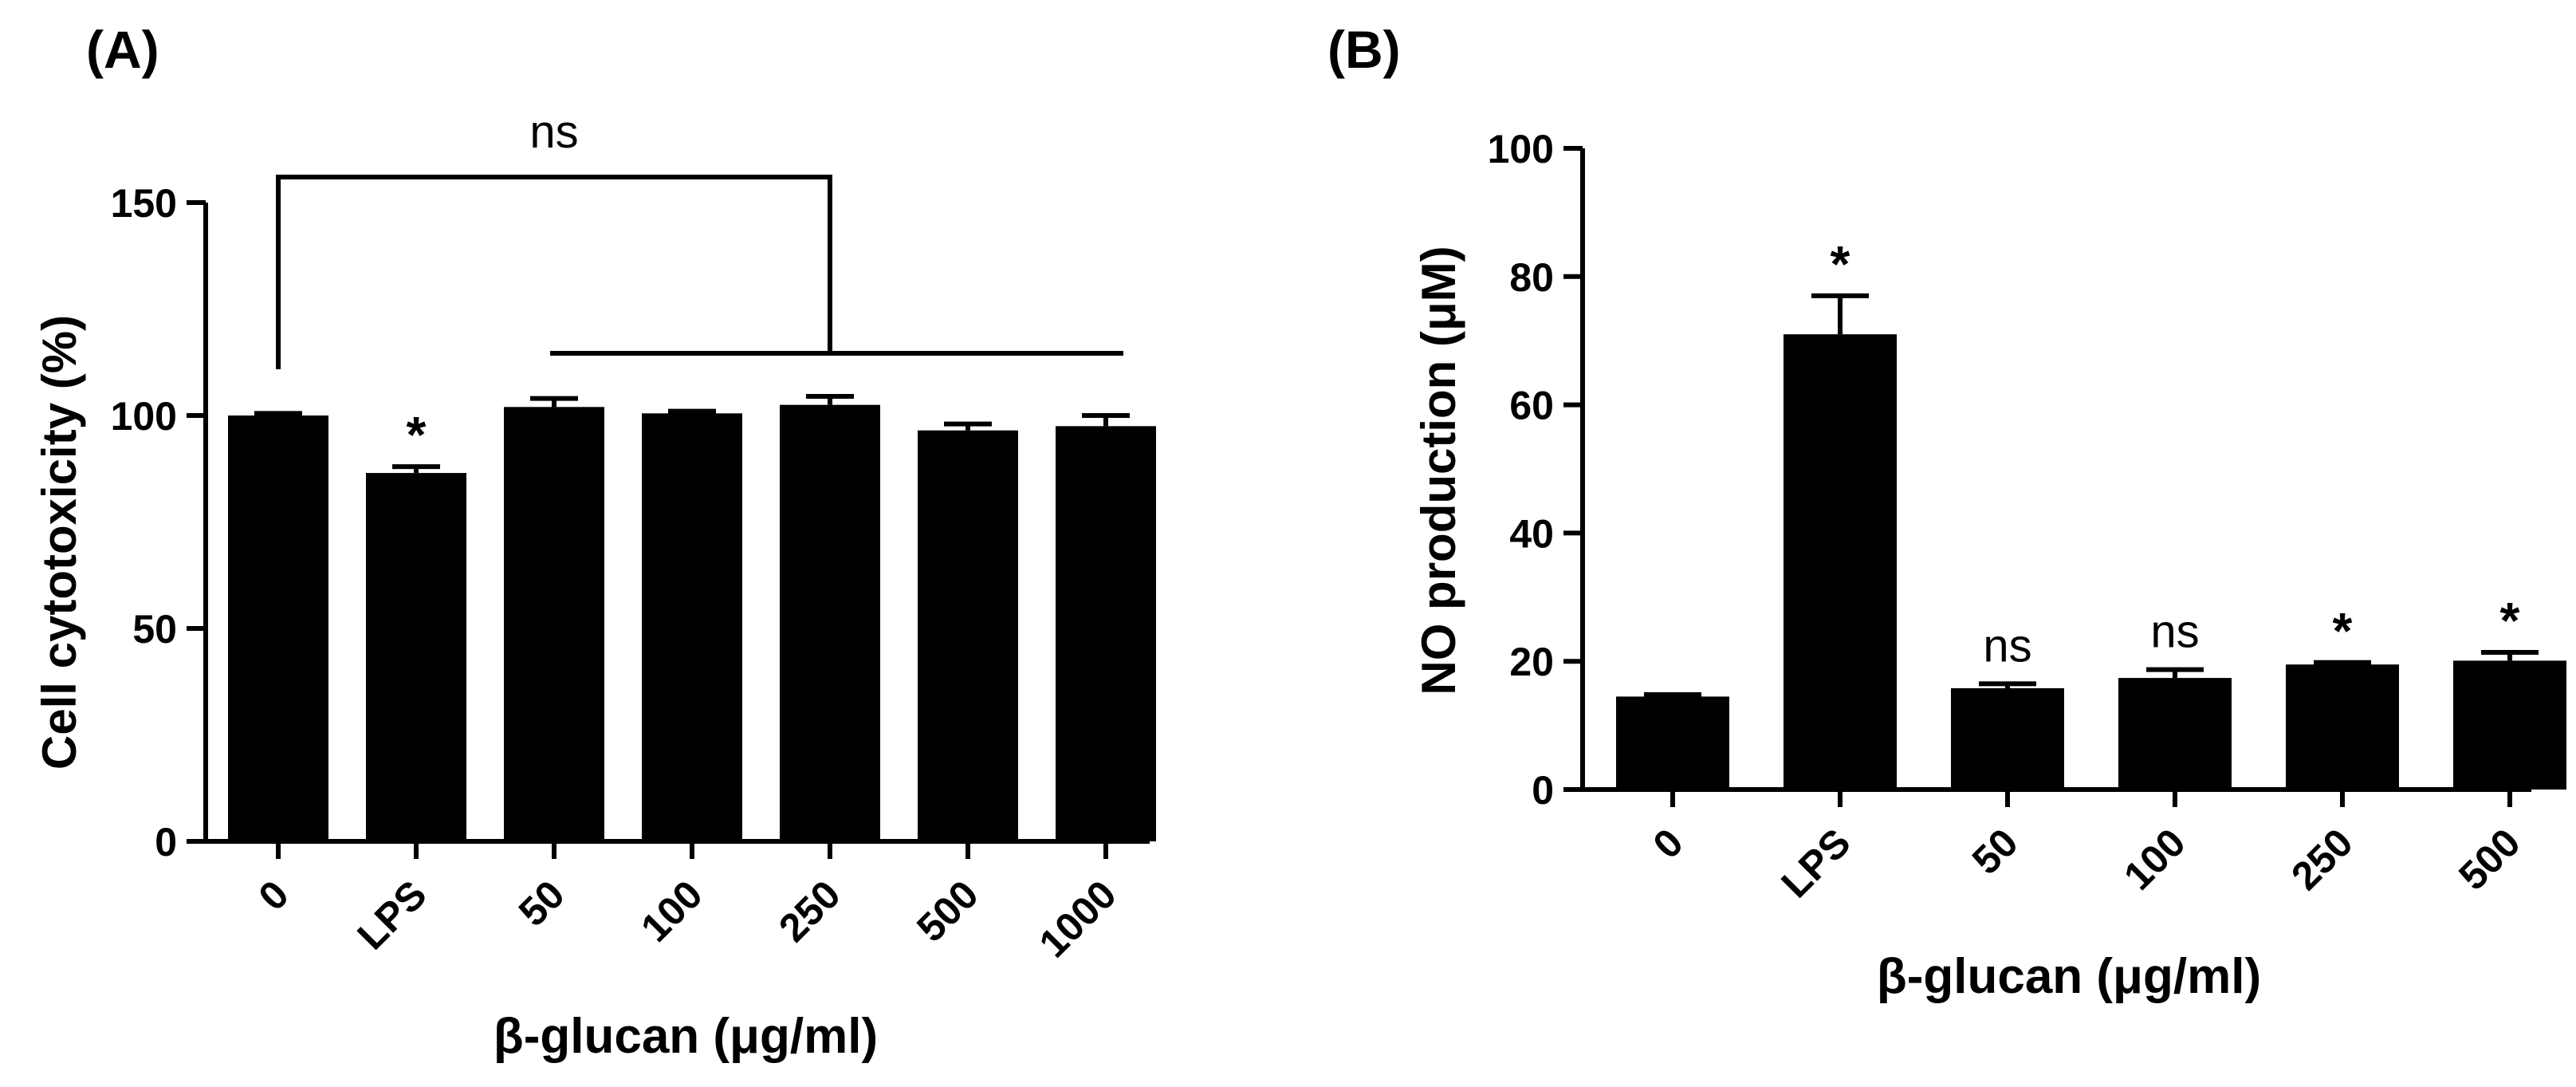  I want to click on panel-b-y-tick-label-5: 100, so click(1521, 149).